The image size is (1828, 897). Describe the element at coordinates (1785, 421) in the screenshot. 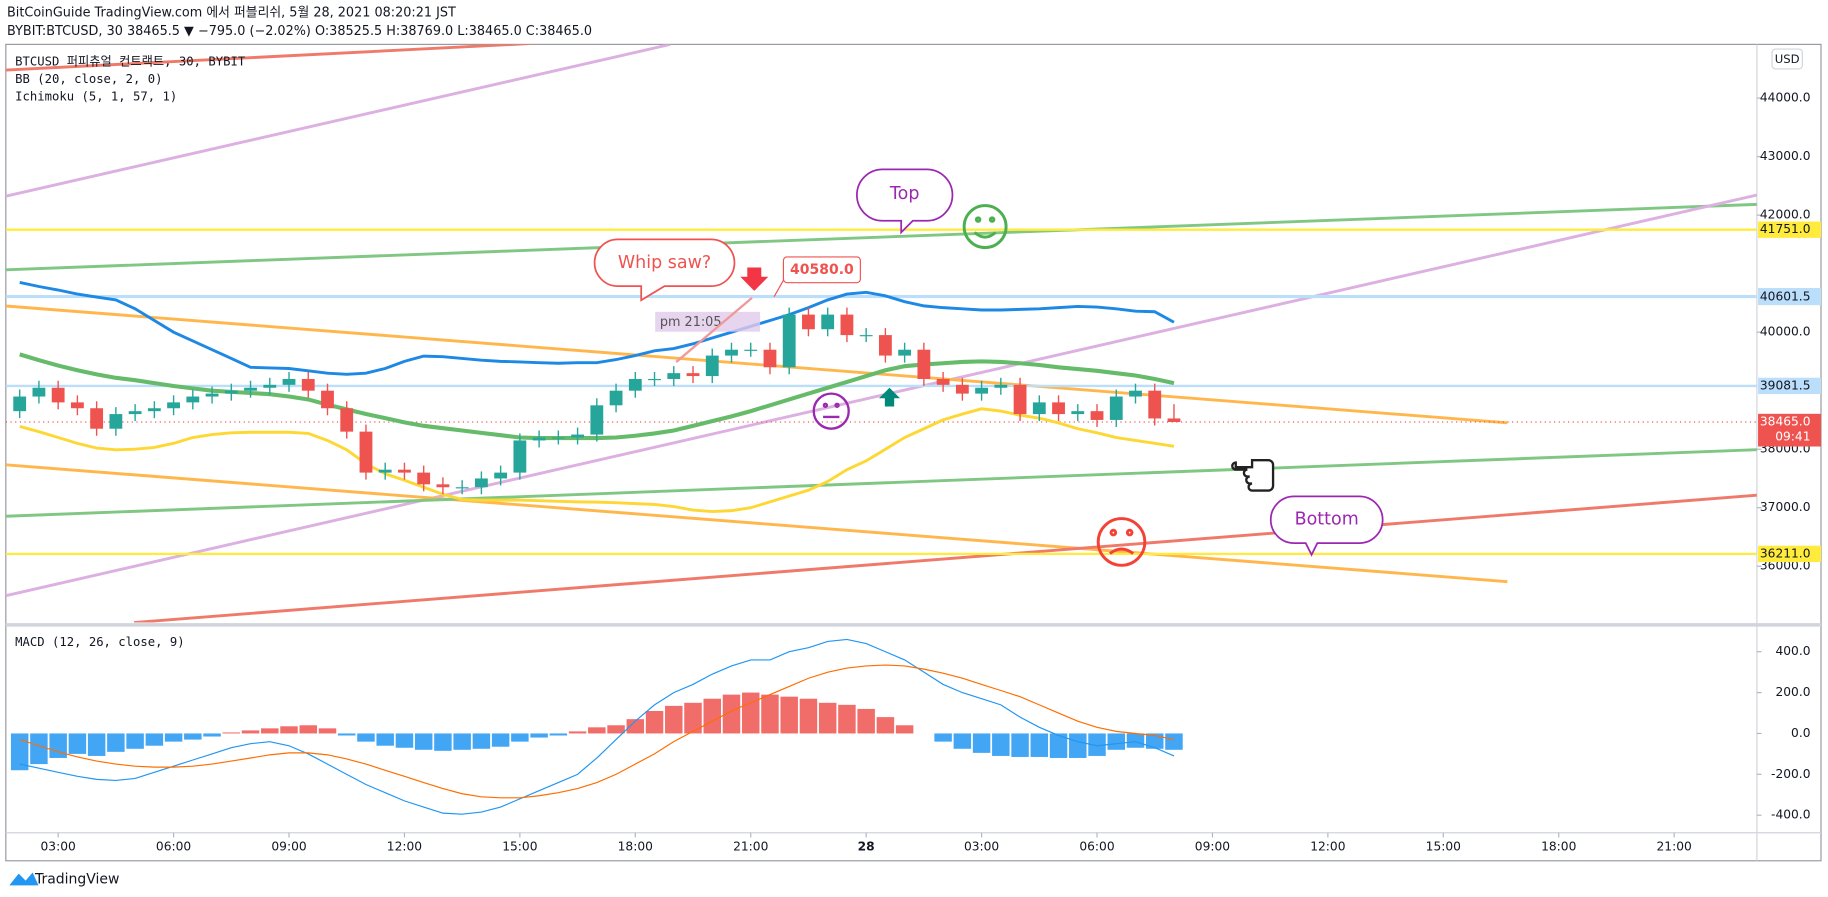

I see `last-price-label: 38465.0` at that location.